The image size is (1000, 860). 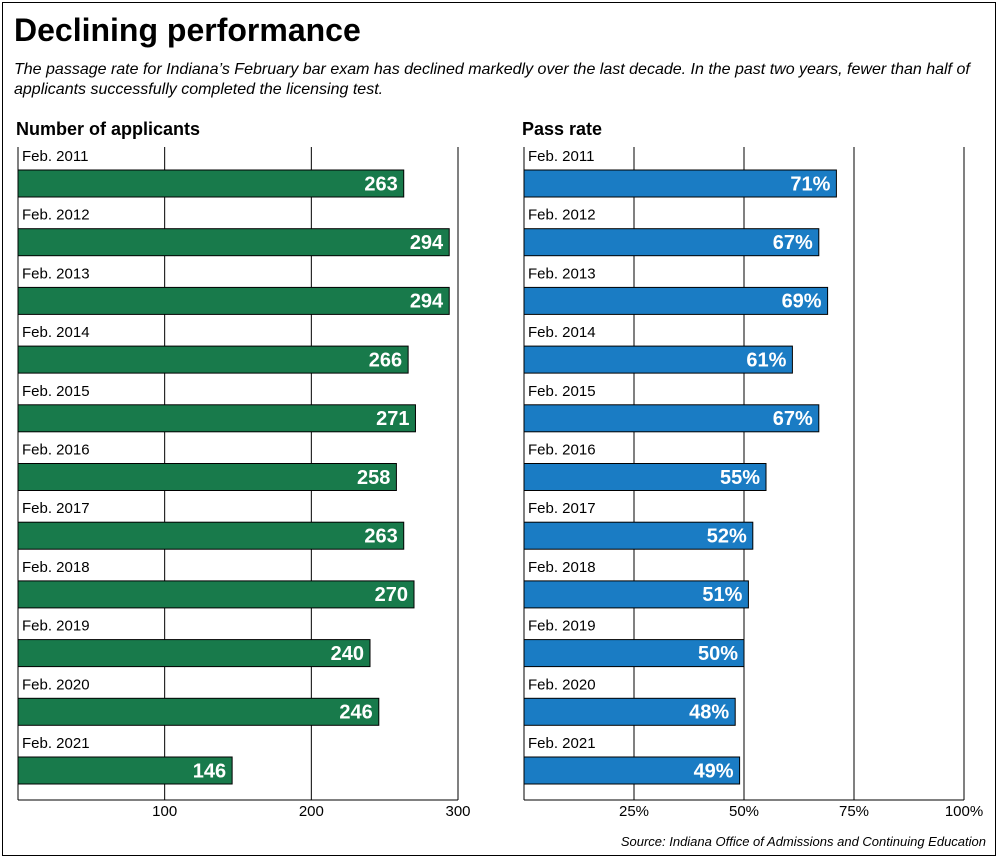 What do you see at coordinates (187, 30) in the screenshot?
I see `title: Declining performance` at bounding box center [187, 30].